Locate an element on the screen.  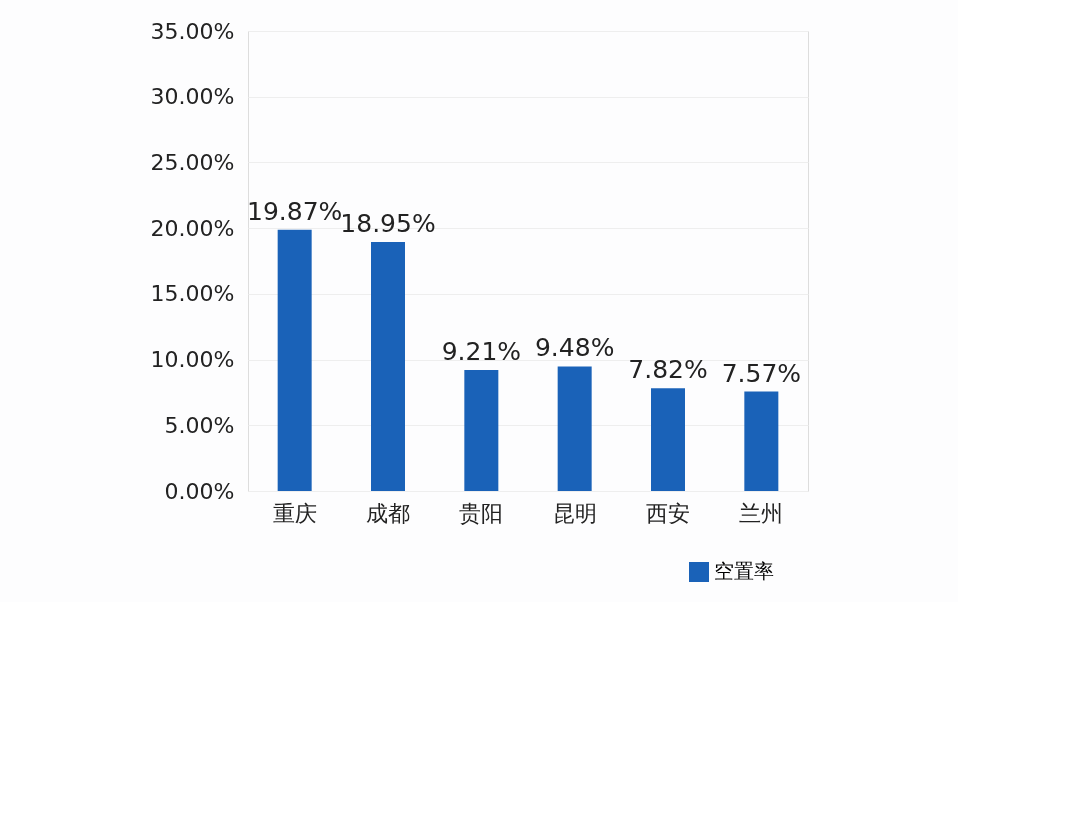
data-label: 9.21% is located at coordinates (481, 351).